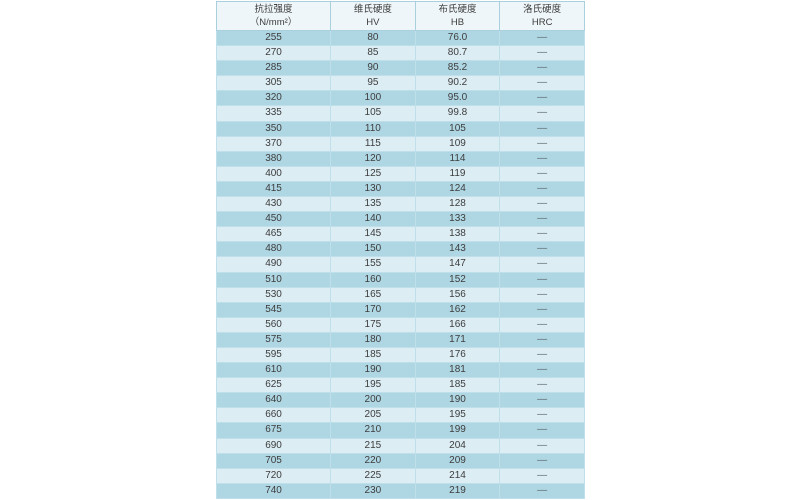 The height and width of the screenshot is (500, 800). What do you see at coordinates (273, 128) in the screenshot?
I see `table-cell: 350` at bounding box center [273, 128].